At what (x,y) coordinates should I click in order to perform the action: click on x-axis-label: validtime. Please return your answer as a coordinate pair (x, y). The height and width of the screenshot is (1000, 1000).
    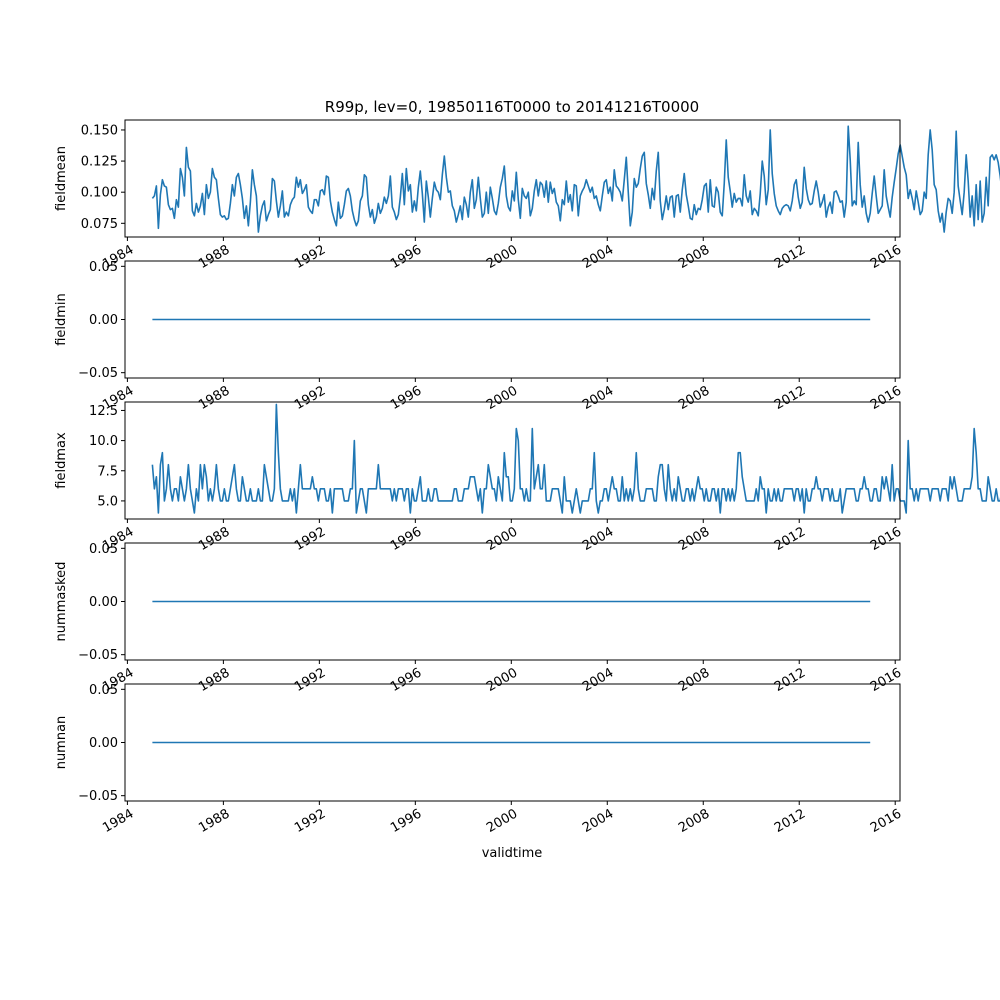
    Looking at the image, I should click on (512, 853).